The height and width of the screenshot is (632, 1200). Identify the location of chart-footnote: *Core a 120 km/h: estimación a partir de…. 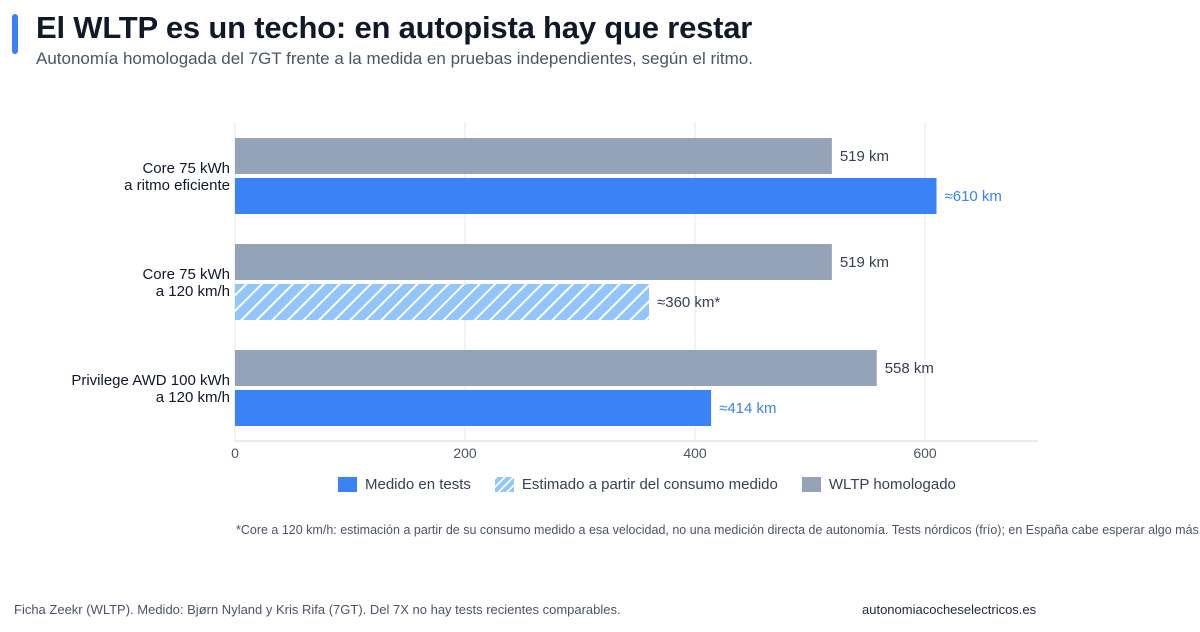
(718, 530).